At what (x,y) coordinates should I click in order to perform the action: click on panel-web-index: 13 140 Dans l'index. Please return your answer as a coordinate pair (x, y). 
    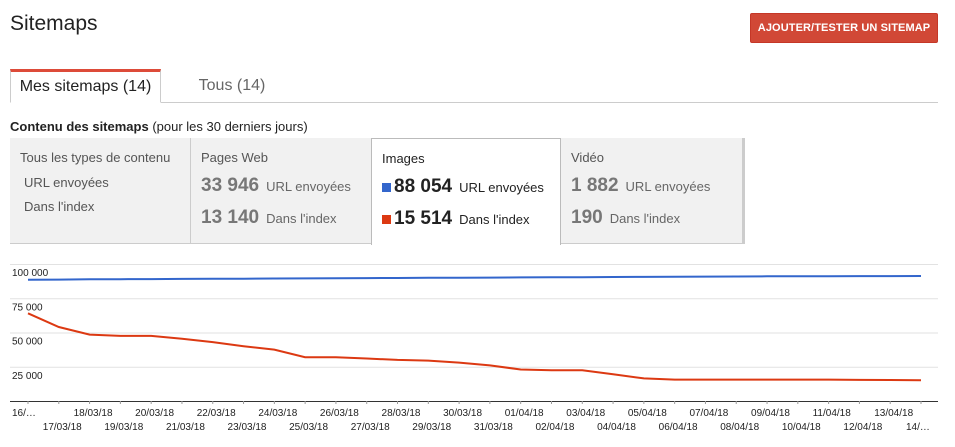
    Looking at the image, I should click on (269, 218).